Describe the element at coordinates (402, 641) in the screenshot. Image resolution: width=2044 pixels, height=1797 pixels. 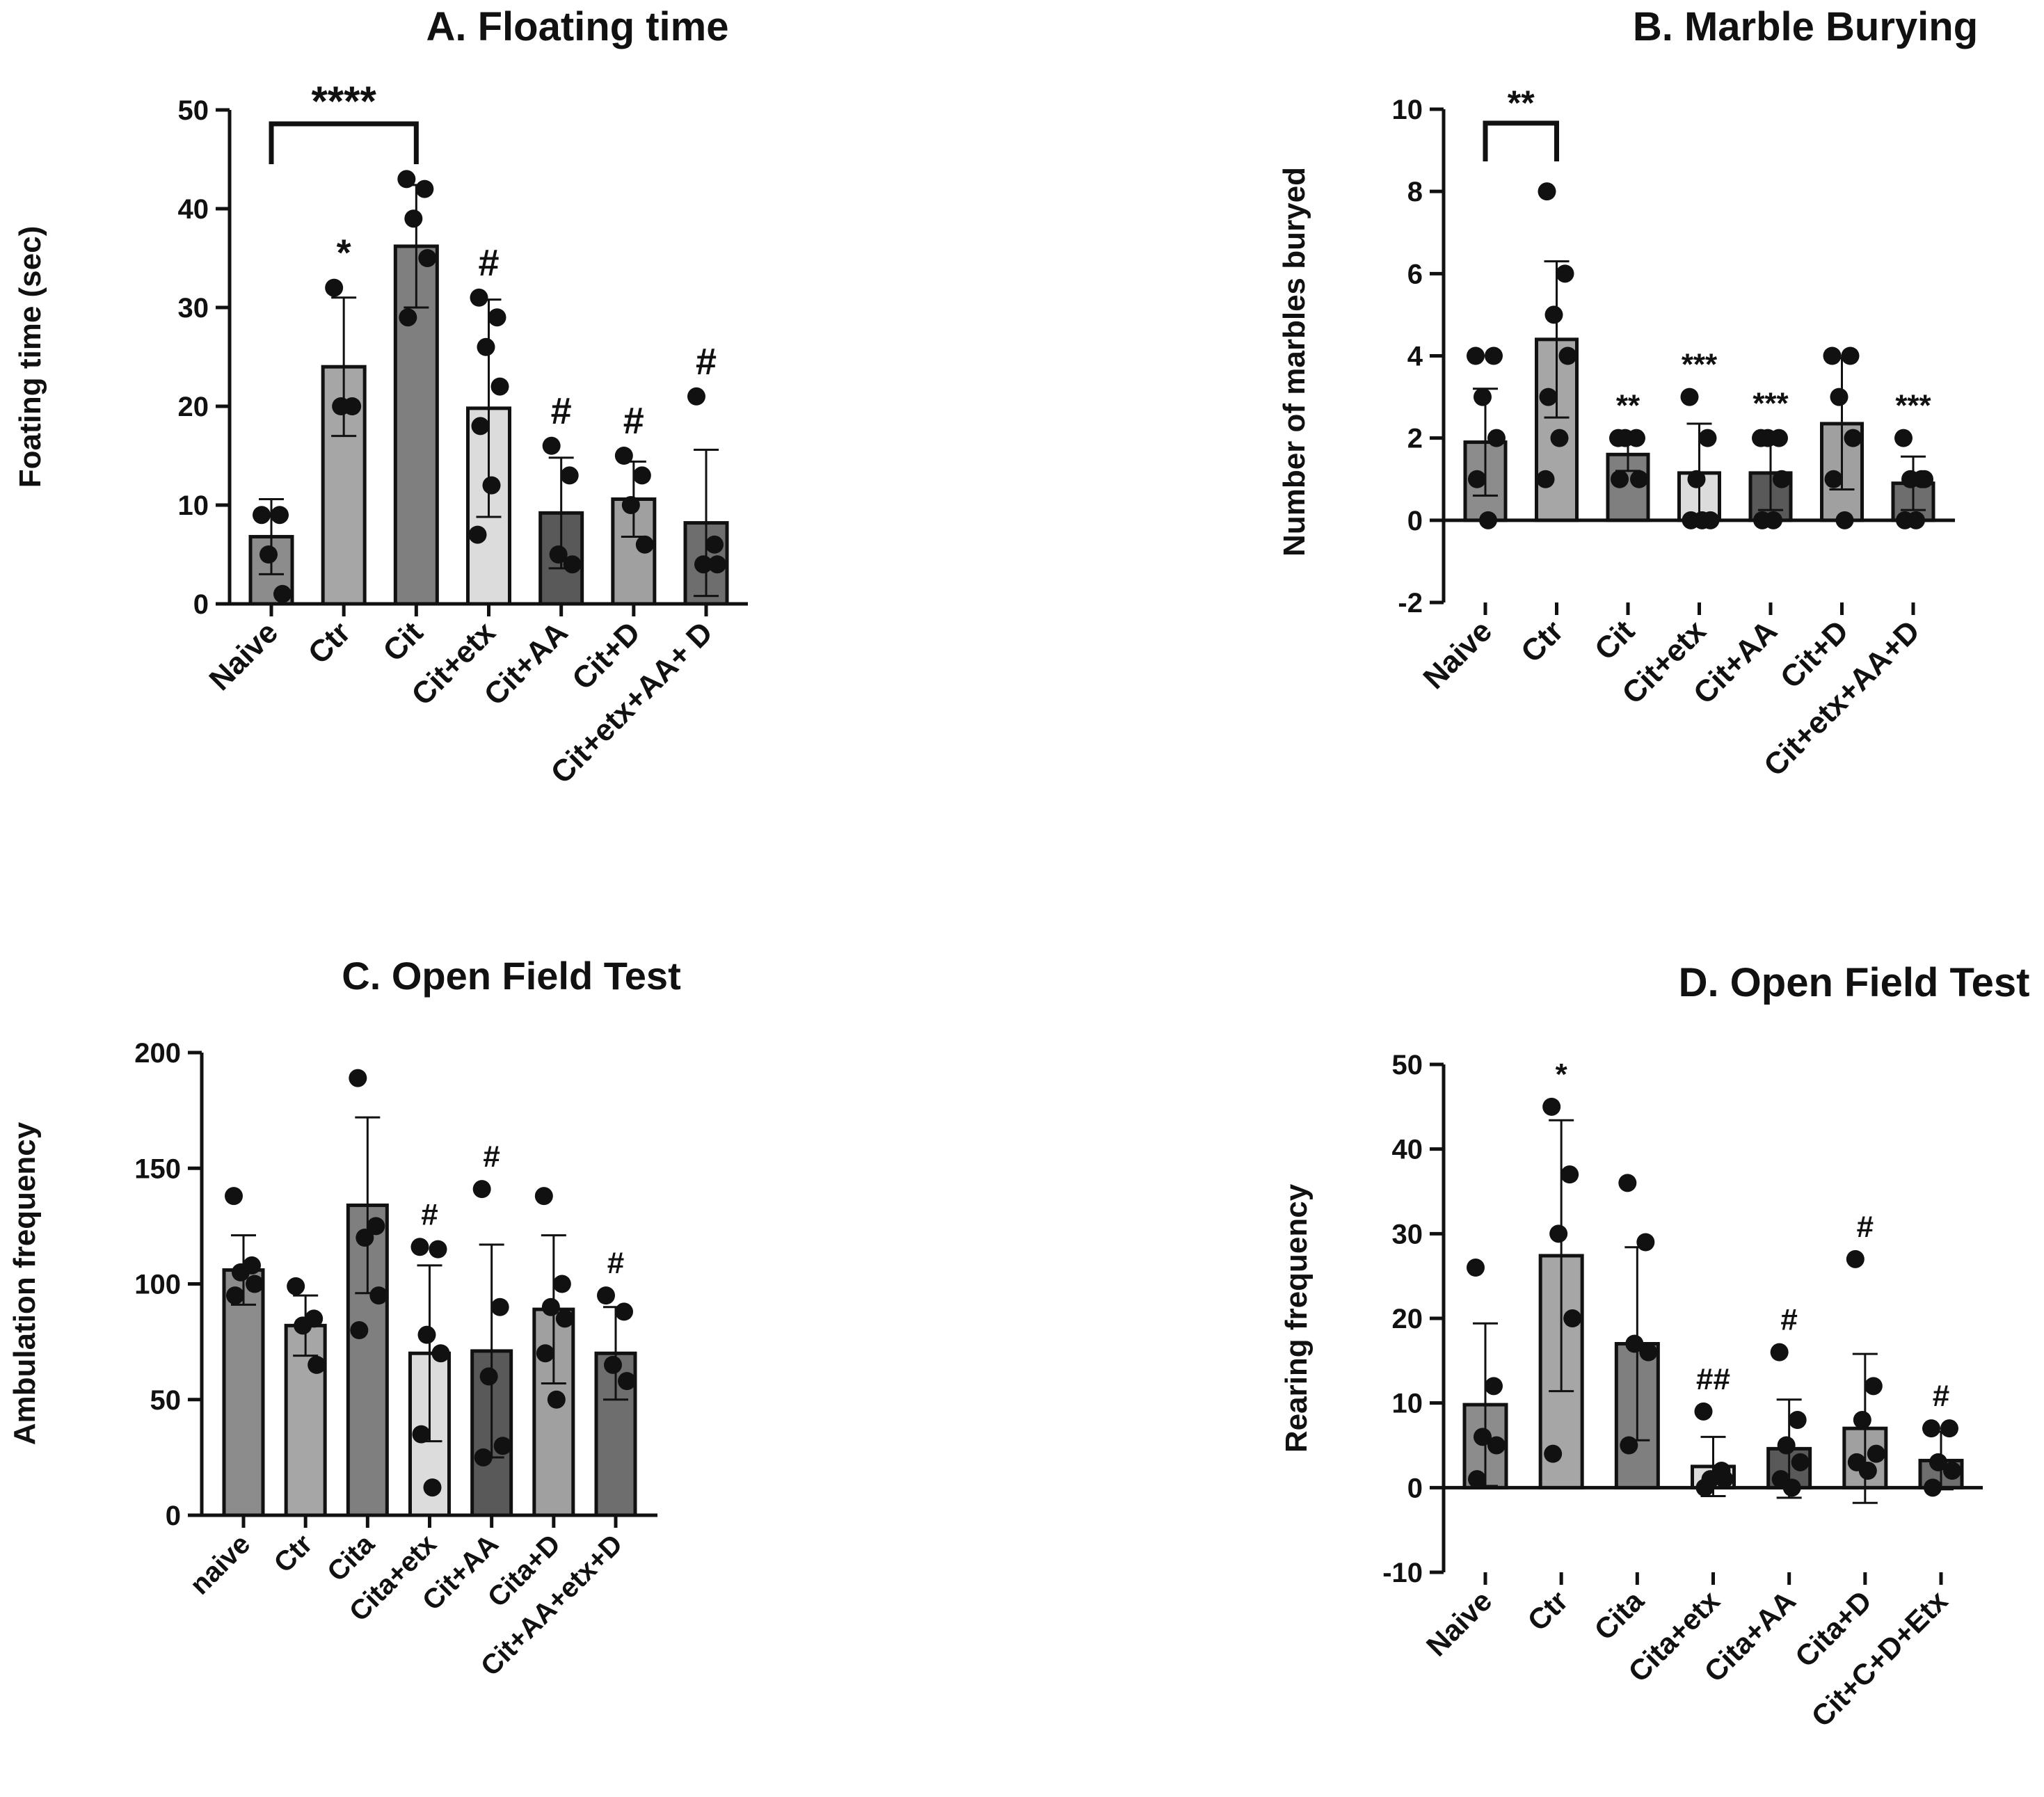
I see `x-category-label: Cit` at that location.